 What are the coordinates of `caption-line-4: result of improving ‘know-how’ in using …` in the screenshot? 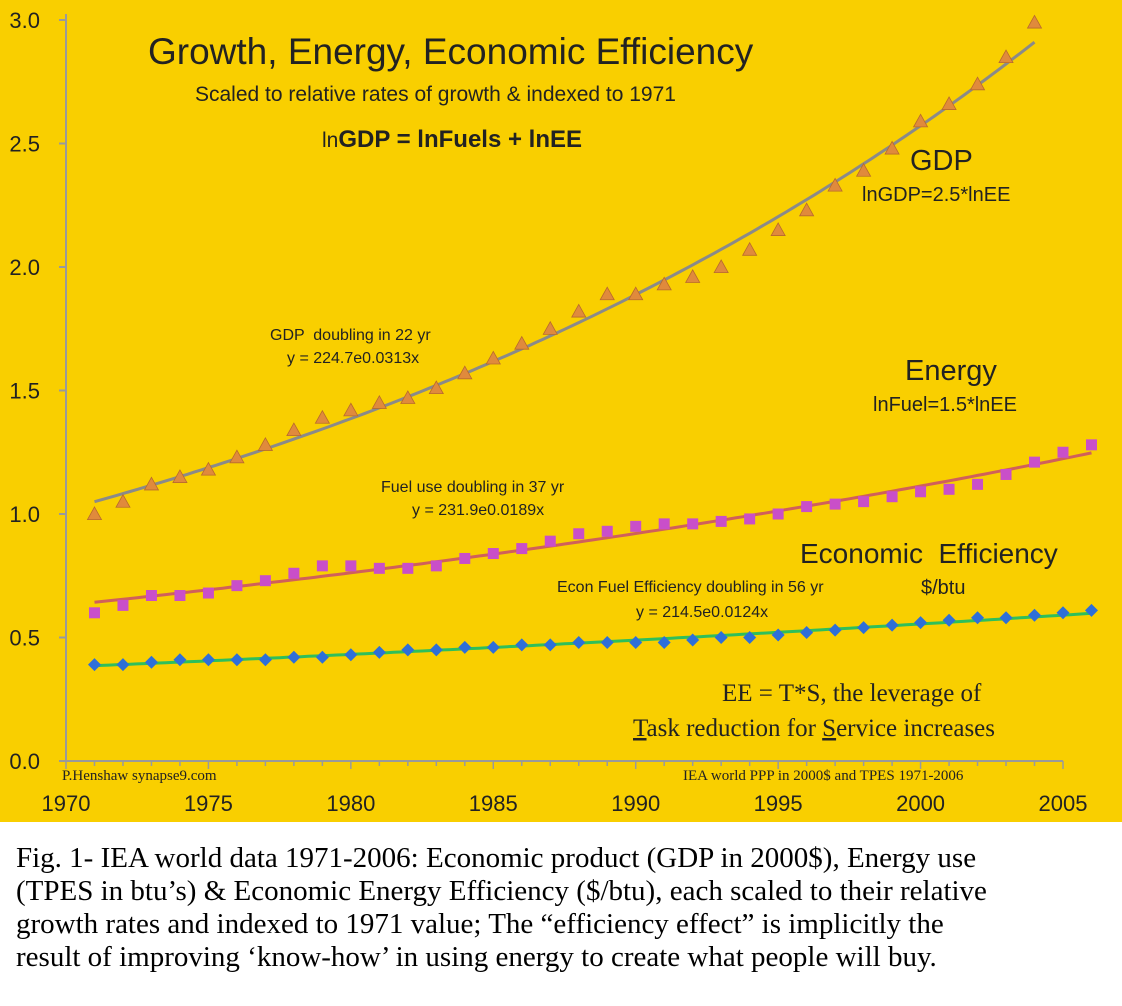 It's located at (476, 957).